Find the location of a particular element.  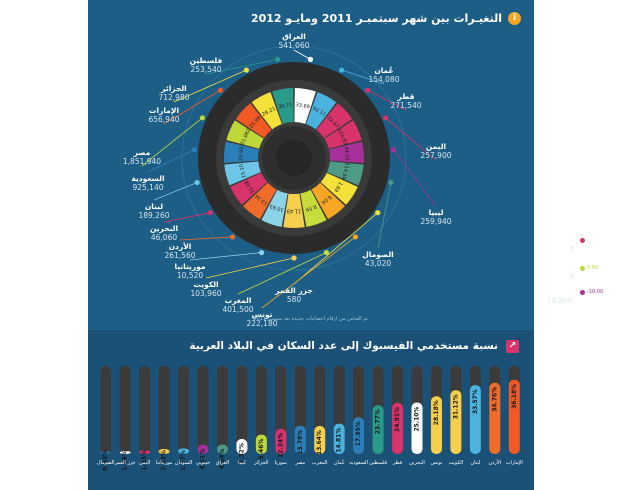

bar-category-label: الجزائر is located at coordinates (260, 463).